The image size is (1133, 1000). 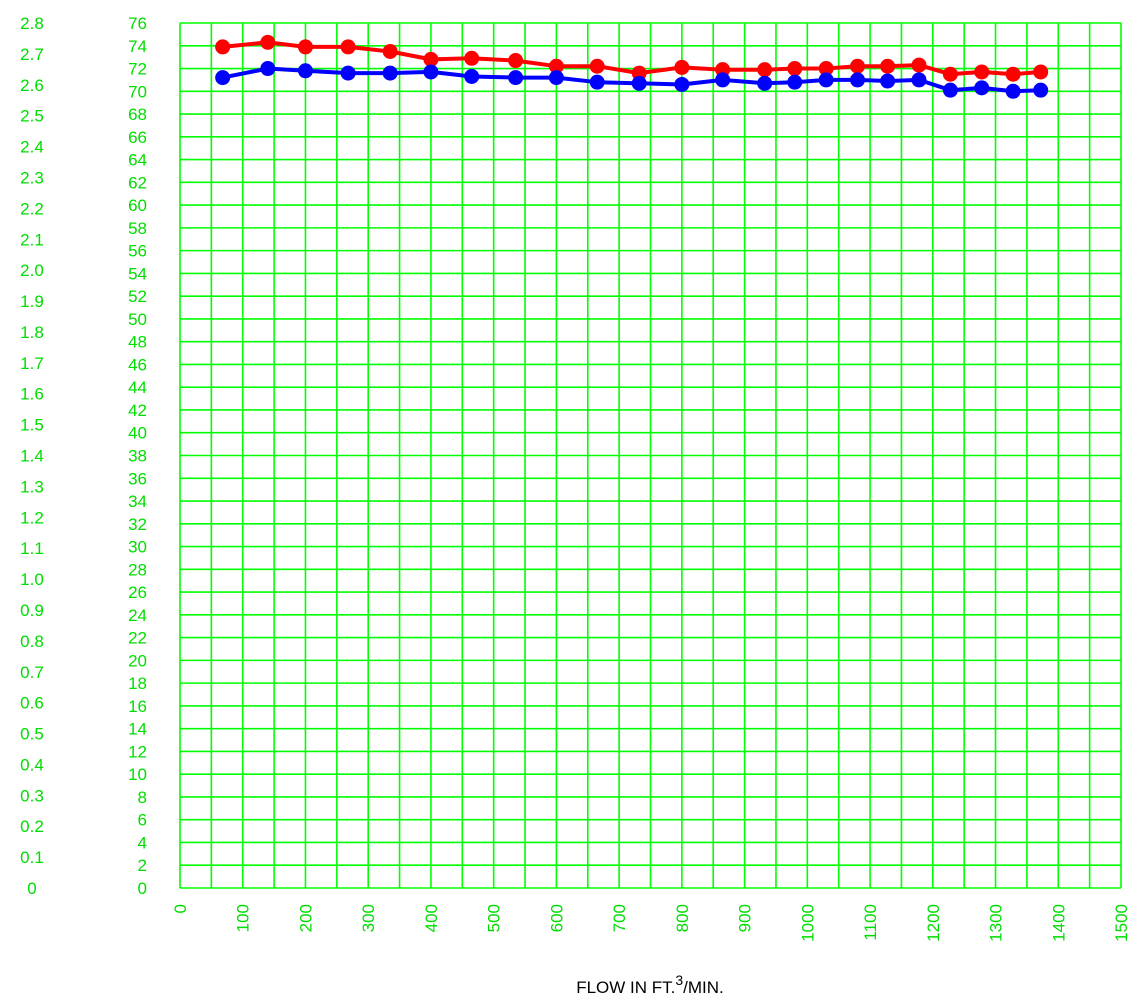 What do you see at coordinates (142, 797) in the screenshot?
I see `y-tick-label: 8` at bounding box center [142, 797].